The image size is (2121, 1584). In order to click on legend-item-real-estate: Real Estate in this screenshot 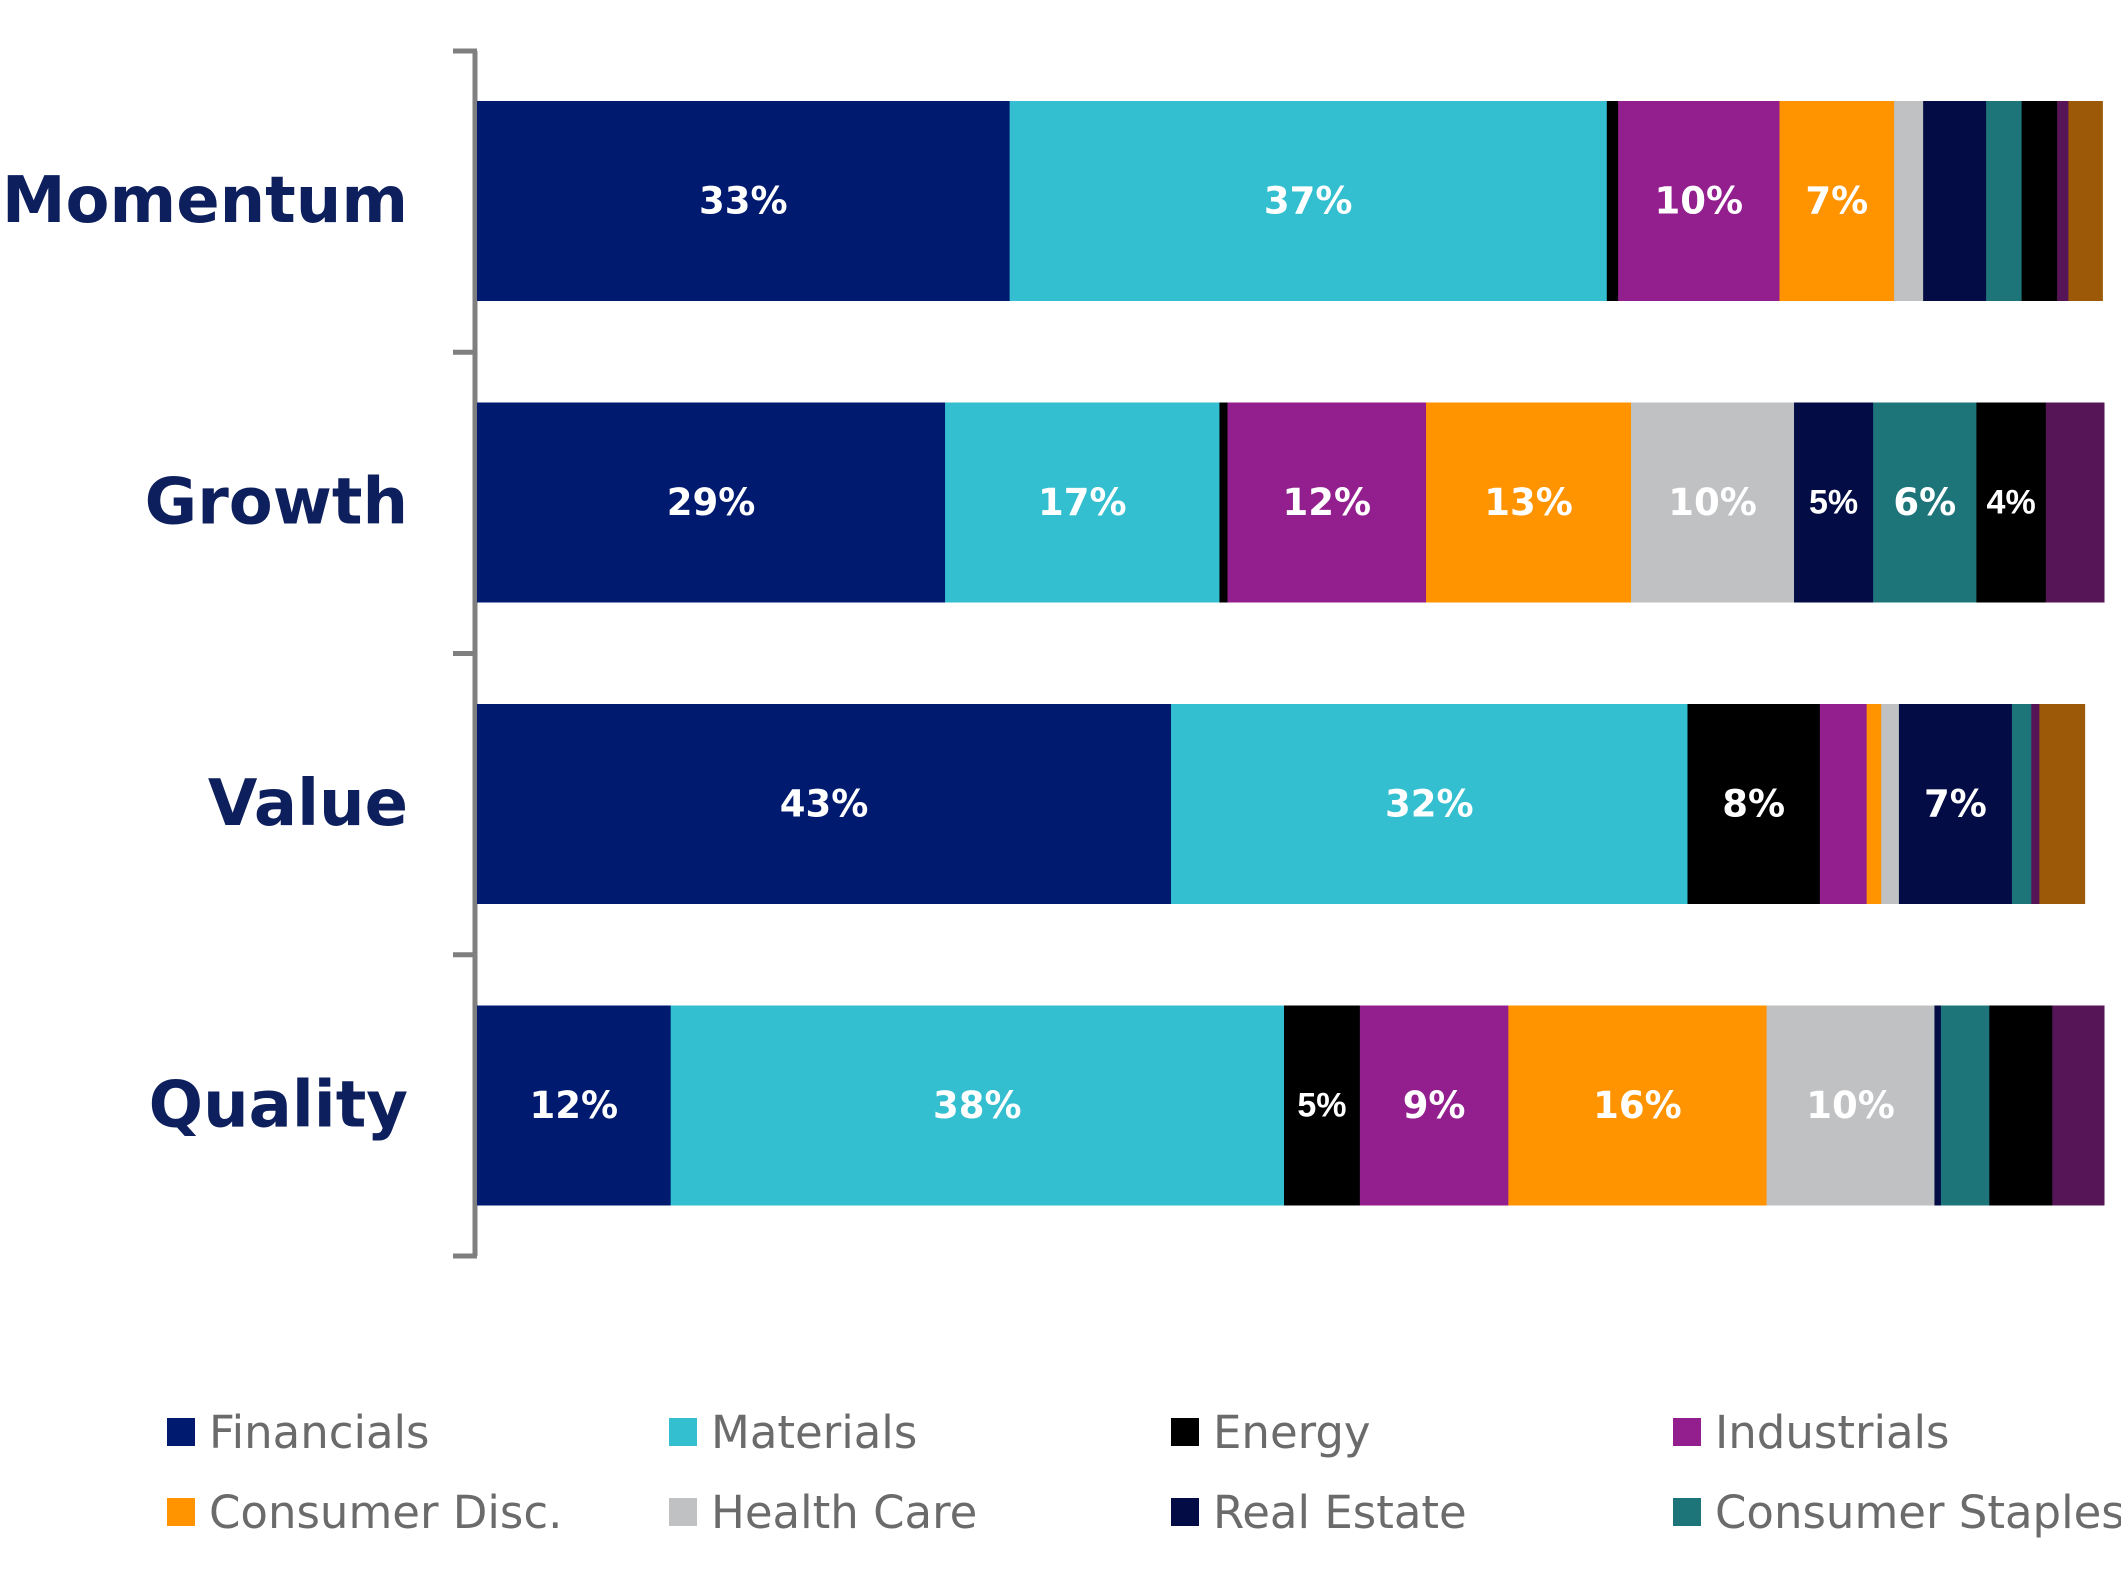, I will do `click(1319, 1512)`.